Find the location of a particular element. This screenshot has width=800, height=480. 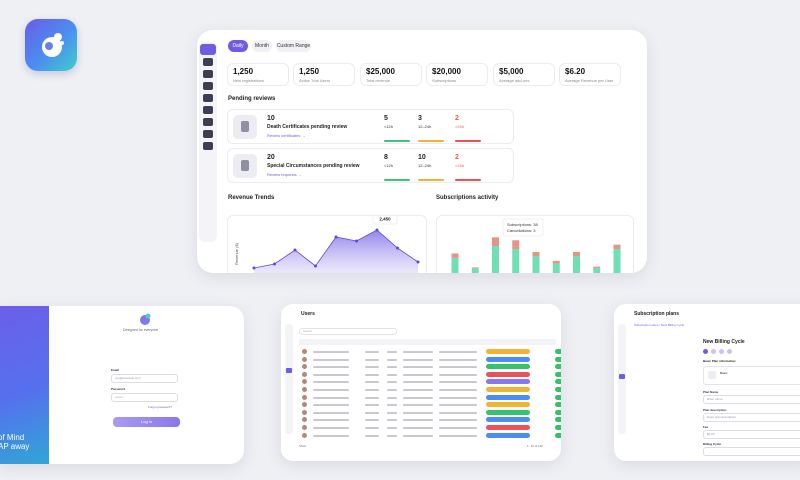

review-link: Review requests → is located at coordinates (284, 174).